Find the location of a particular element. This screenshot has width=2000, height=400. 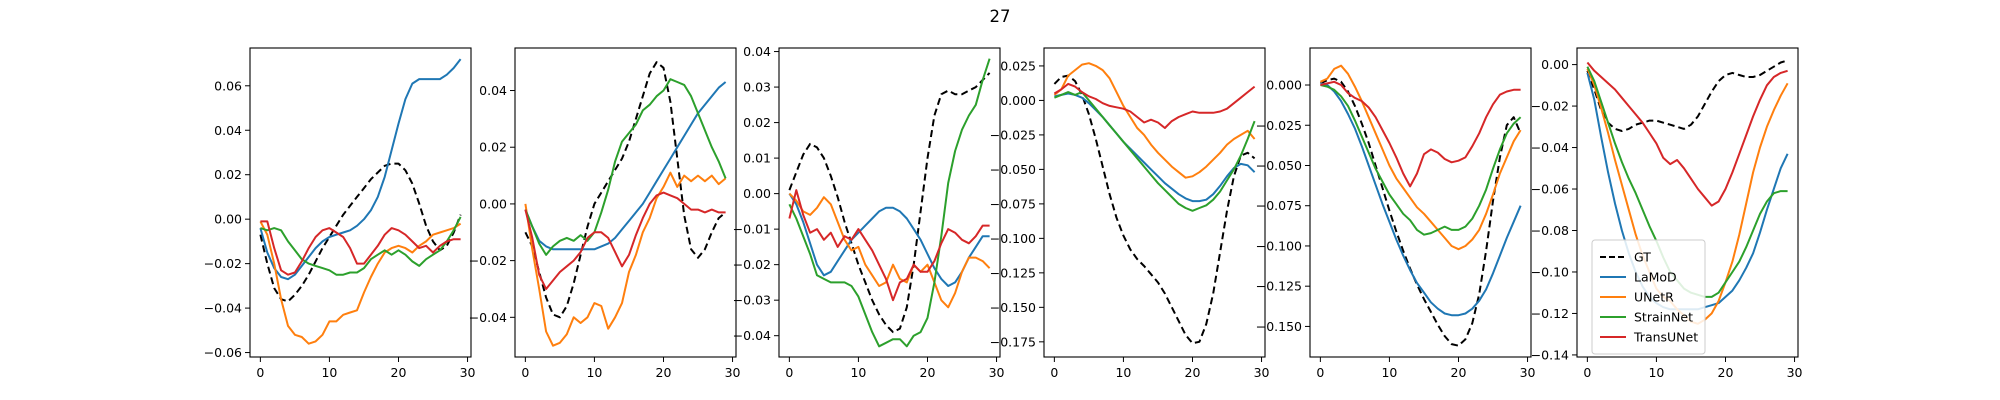

y-tick-label: 0.06 is located at coordinates (228, 85).